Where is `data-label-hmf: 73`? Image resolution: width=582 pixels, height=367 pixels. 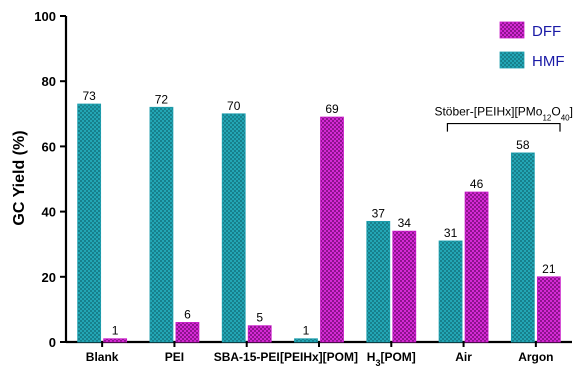
data-label-hmf: 73 is located at coordinates (89, 96).